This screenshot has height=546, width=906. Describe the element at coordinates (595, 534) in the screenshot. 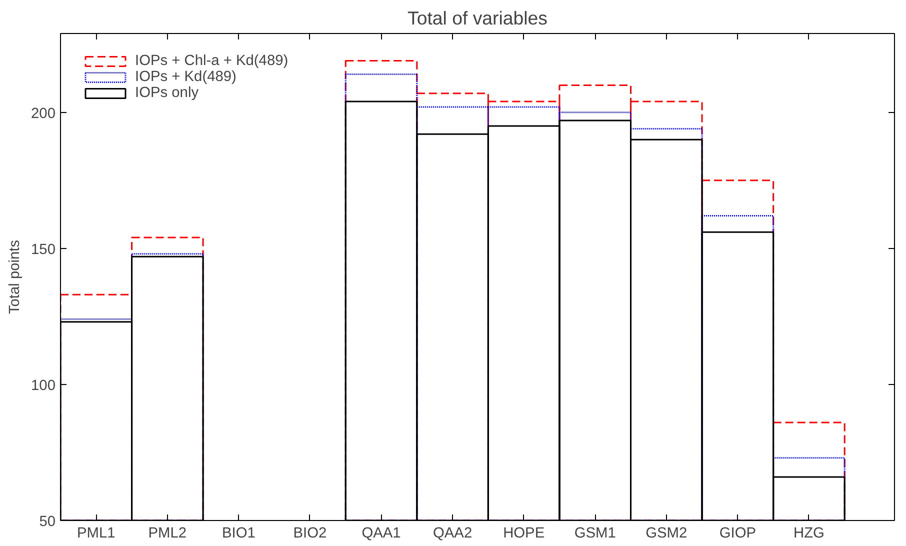

I see `x-tick-label: GSM1` at that location.